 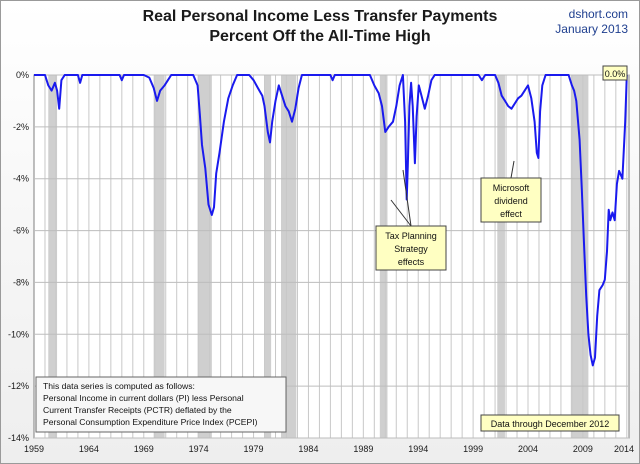 What do you see at coordinates (511, 214) in the screenshot?
I see `microsoft-text: effect` at bounding box center [511, 214].